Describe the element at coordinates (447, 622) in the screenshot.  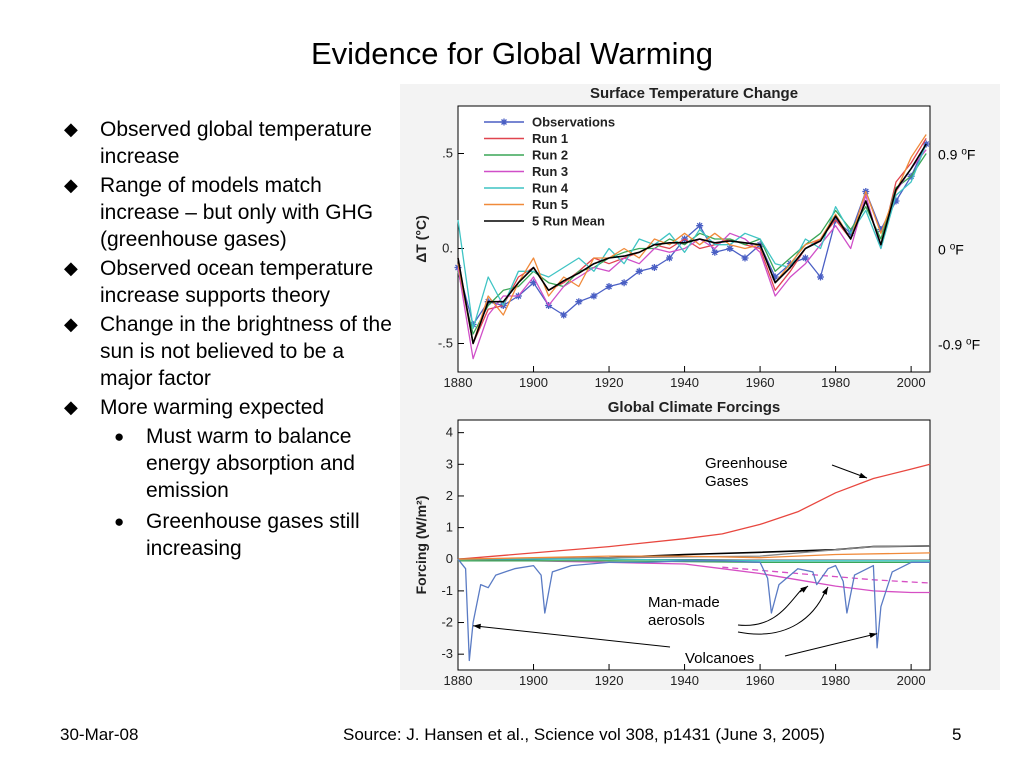
I see `y-tick-label: -2` at that location.